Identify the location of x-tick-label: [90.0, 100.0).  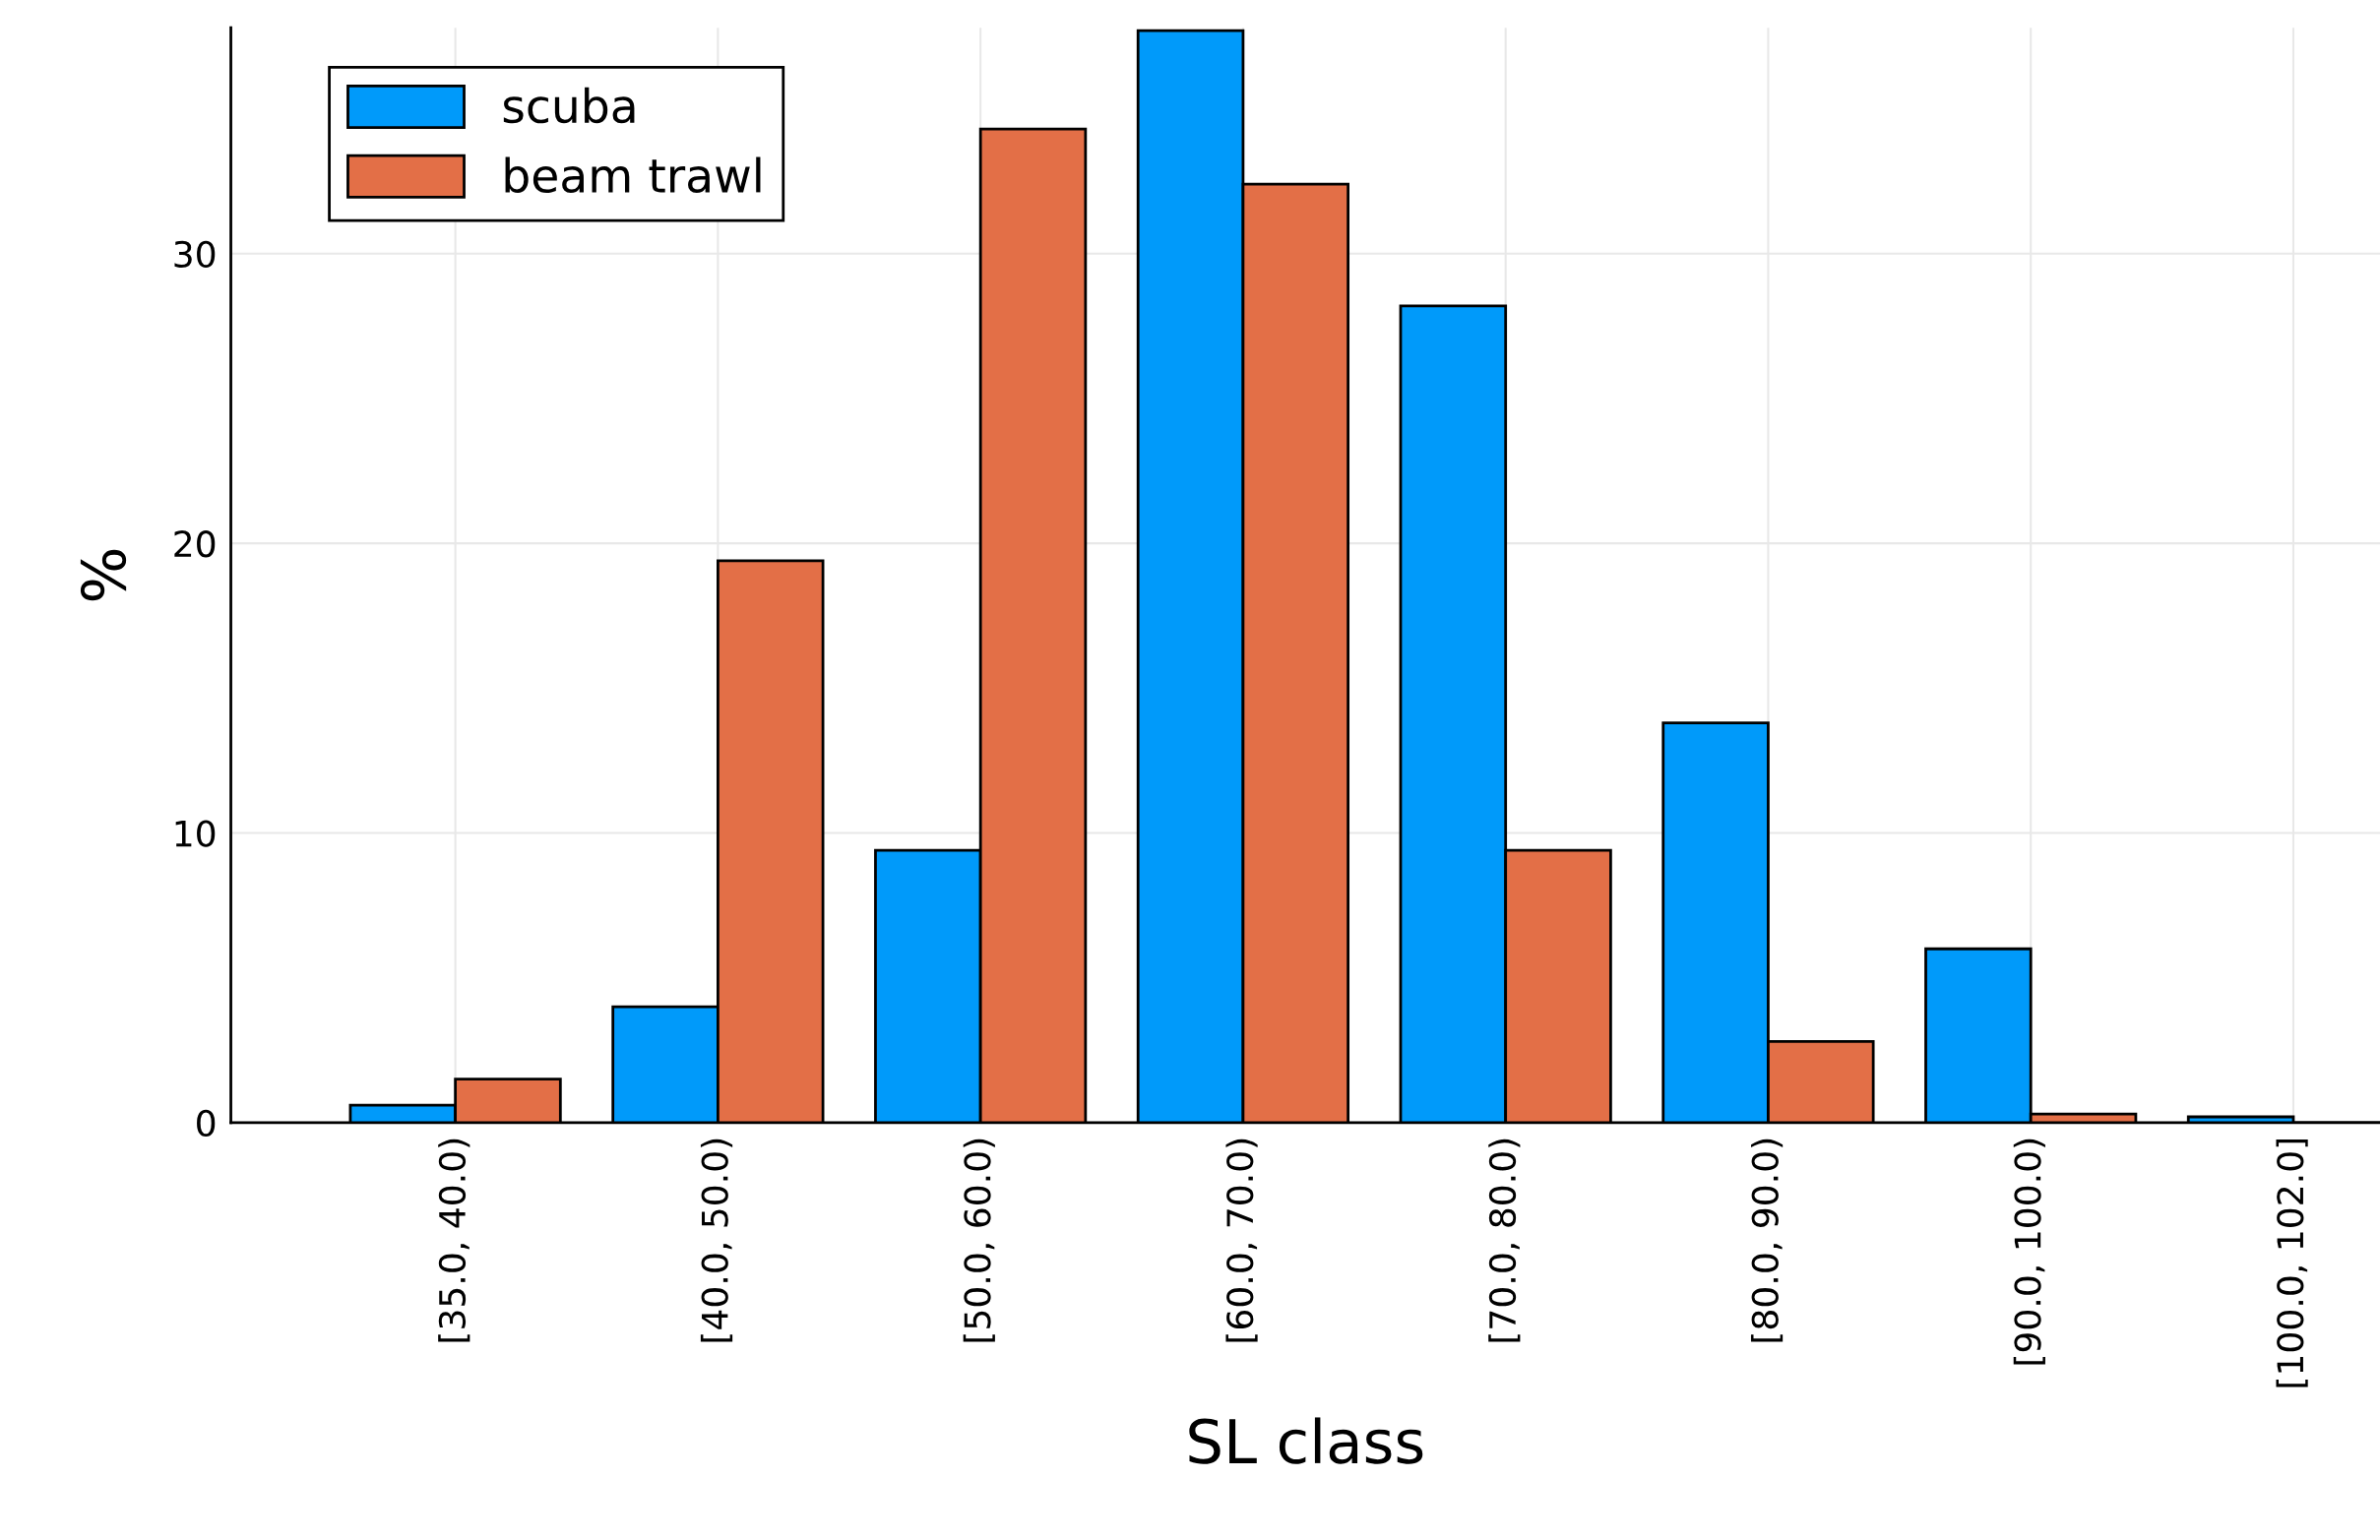
(2029, 1252).